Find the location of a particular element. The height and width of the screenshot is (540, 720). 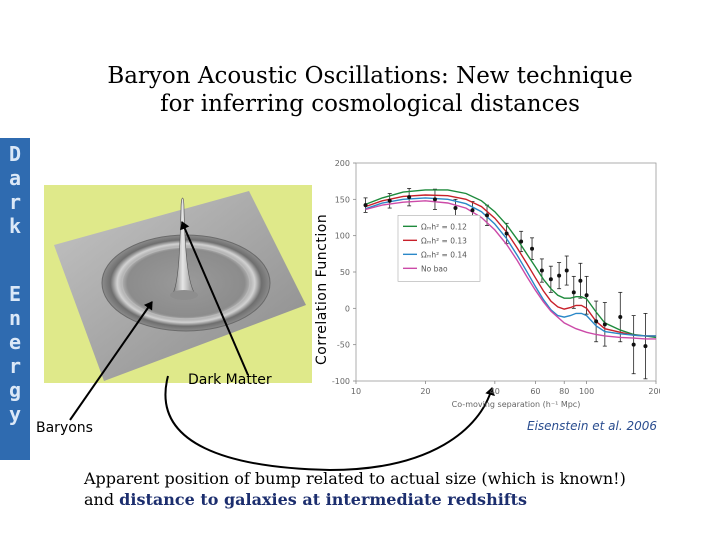

y-tick-label: 50 is located at coordinates (345, 272).